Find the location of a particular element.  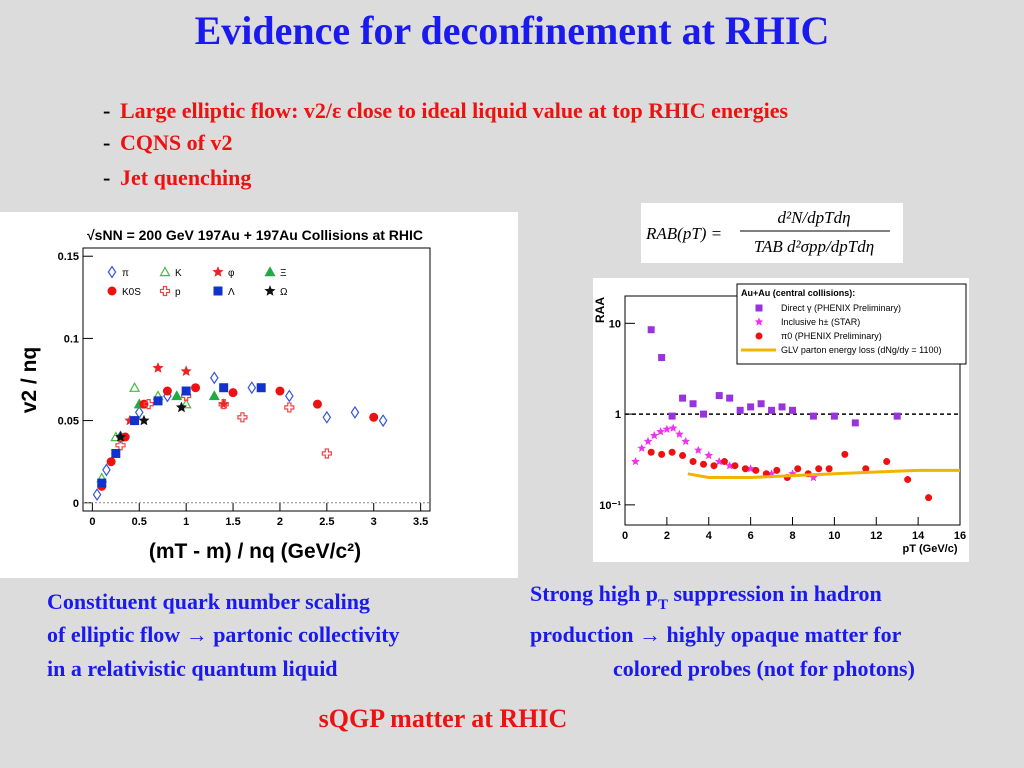

legend-label: Λ is located at coordinates (231, 292).